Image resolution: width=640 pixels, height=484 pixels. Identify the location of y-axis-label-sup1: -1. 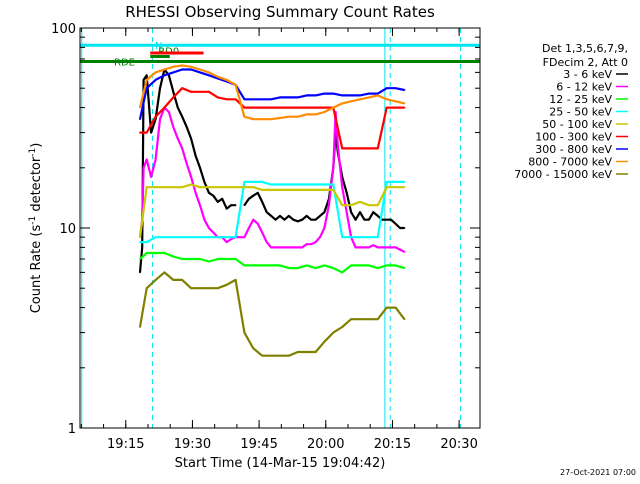
(33, 220).